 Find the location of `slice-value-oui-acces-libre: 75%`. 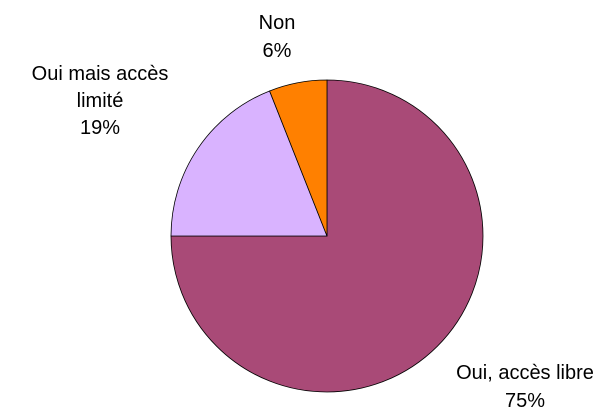

slice-value-oui-acces-libre: 75% is located at coordinates (525, 401).